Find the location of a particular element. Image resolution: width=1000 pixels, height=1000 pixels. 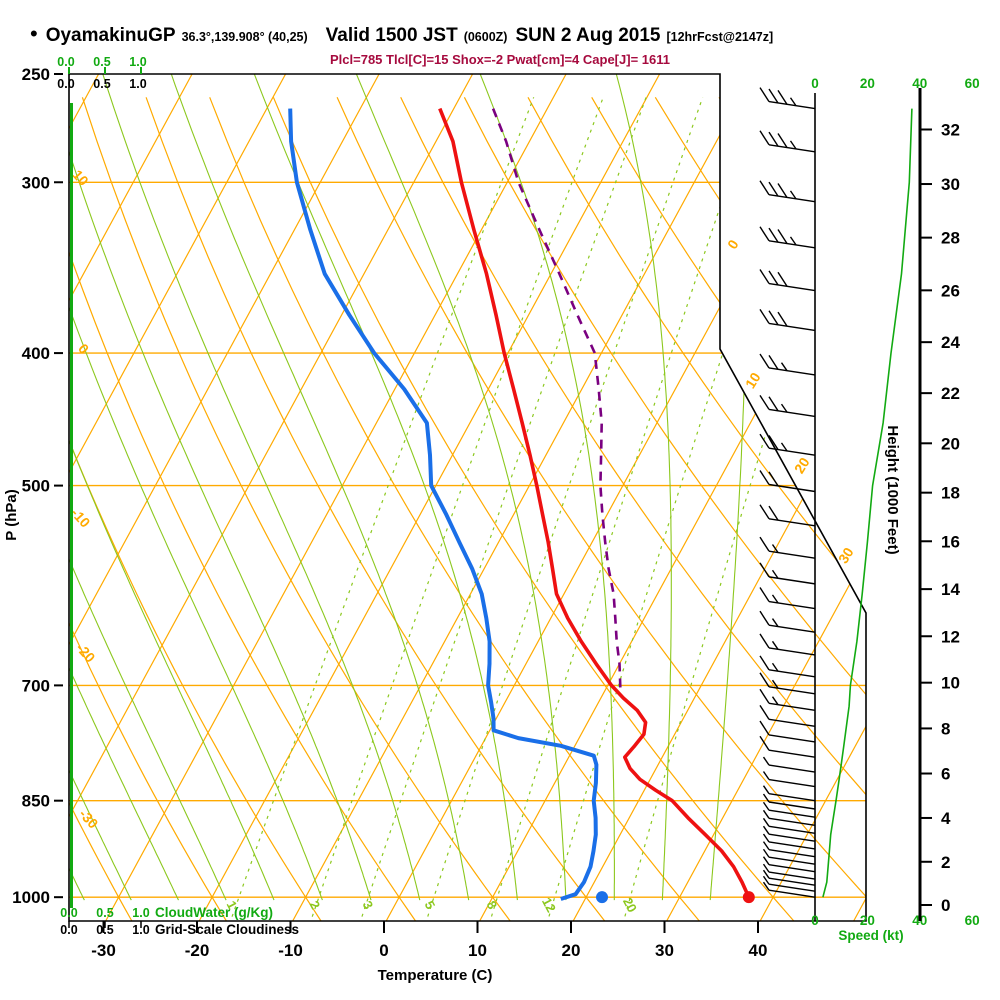

svg-text: 850 is located at coordinates (36, 801).